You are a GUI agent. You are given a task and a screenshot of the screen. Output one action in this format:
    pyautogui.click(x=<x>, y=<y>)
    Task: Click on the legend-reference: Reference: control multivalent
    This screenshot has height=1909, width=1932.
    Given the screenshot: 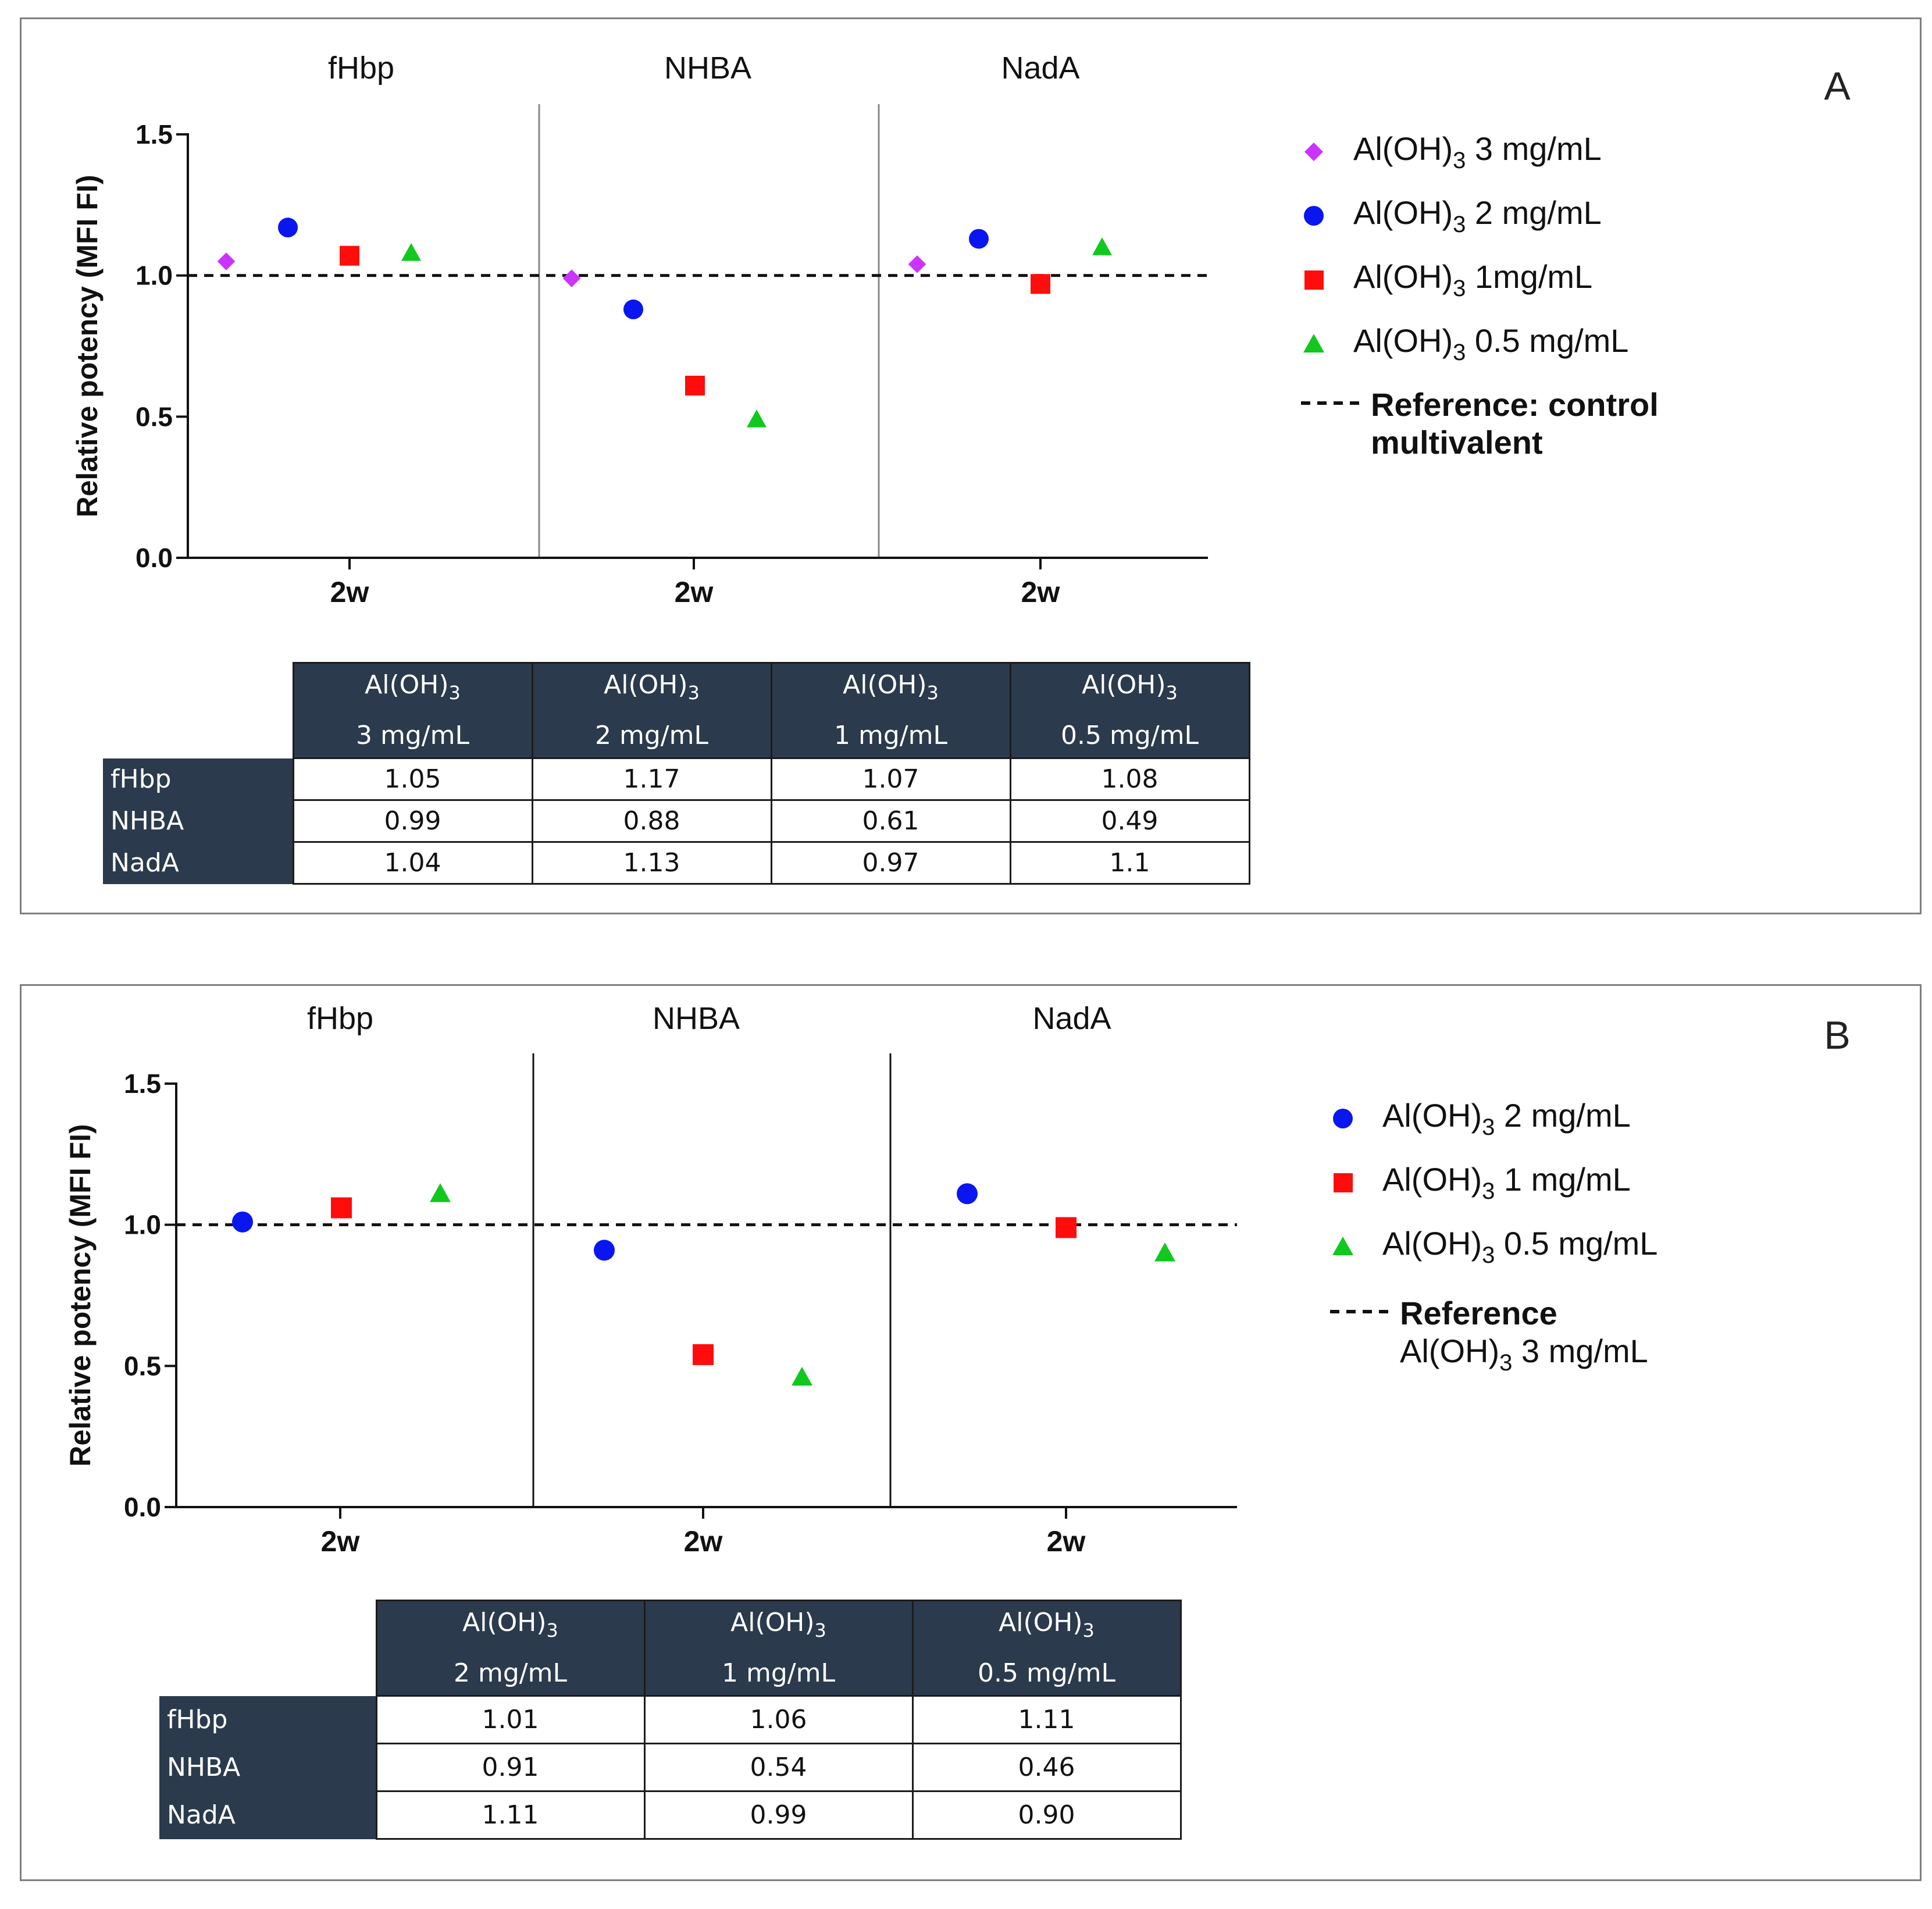 What is the action you would take?
    pyautogui.click(x=1480, y=423)
    